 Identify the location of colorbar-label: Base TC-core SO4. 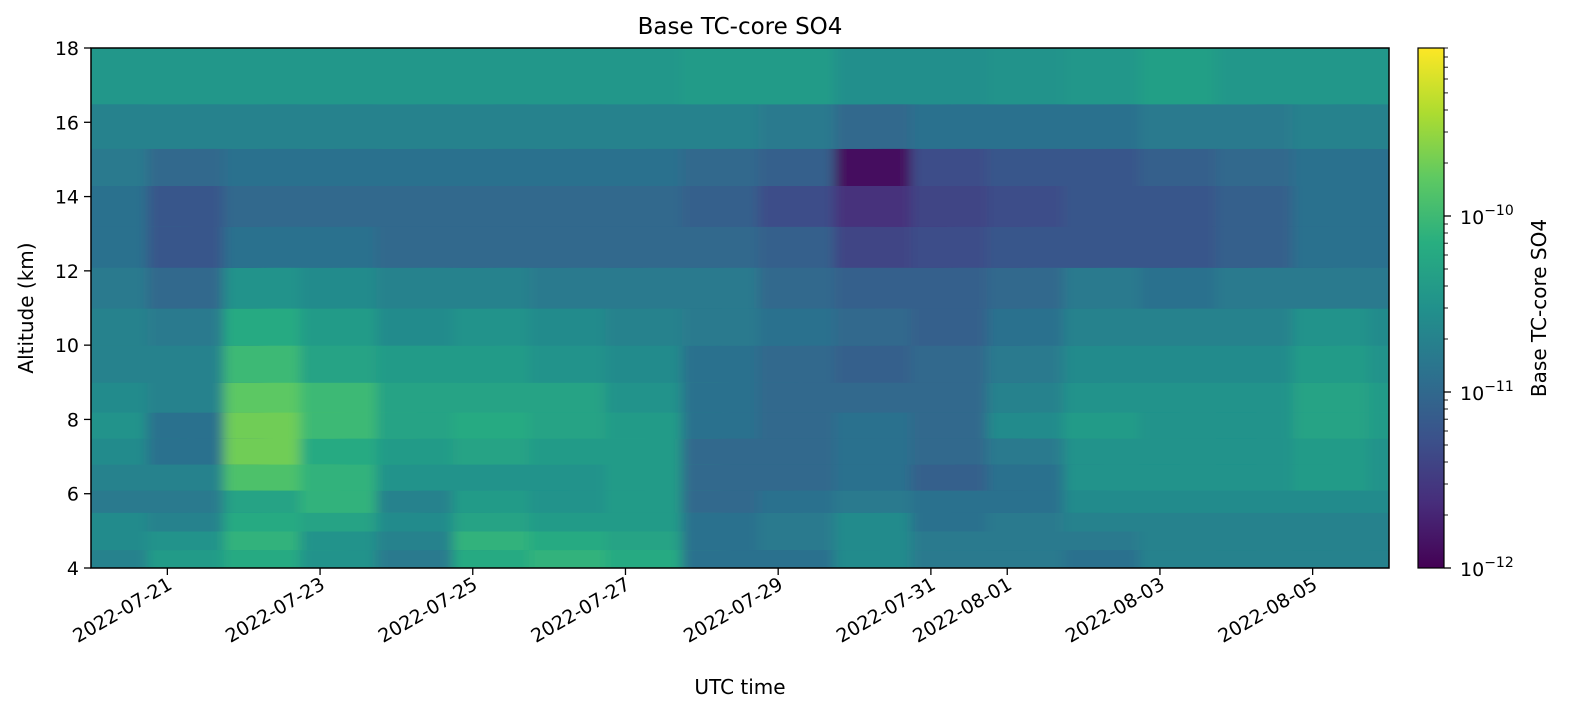
(1539, 308).